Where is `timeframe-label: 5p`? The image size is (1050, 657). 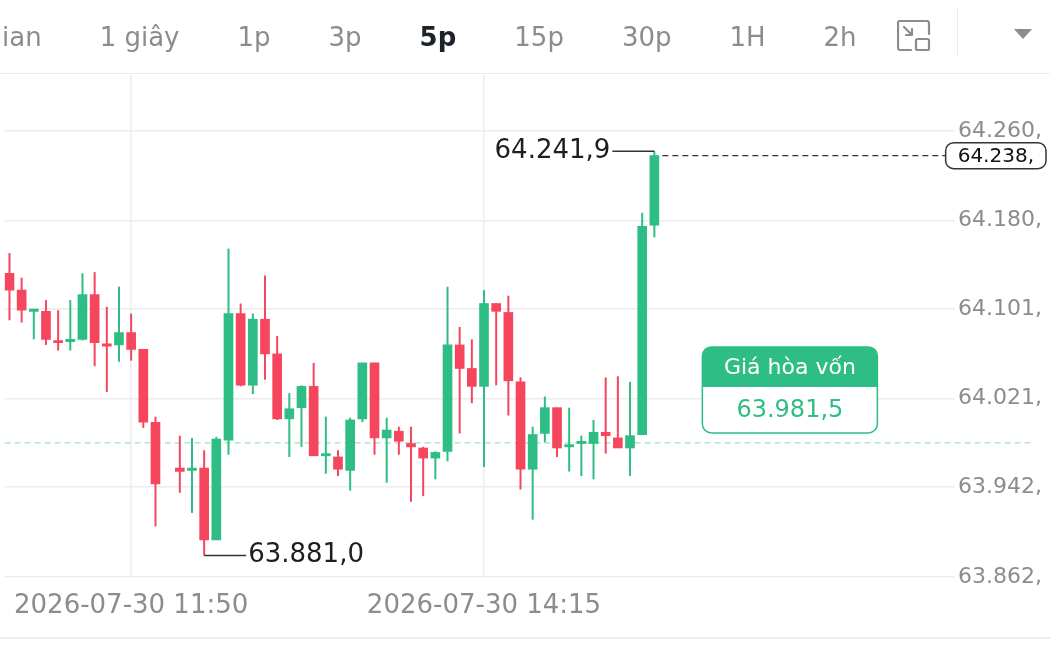
timeframe-label: 5p is located at coordinates (438, 36).